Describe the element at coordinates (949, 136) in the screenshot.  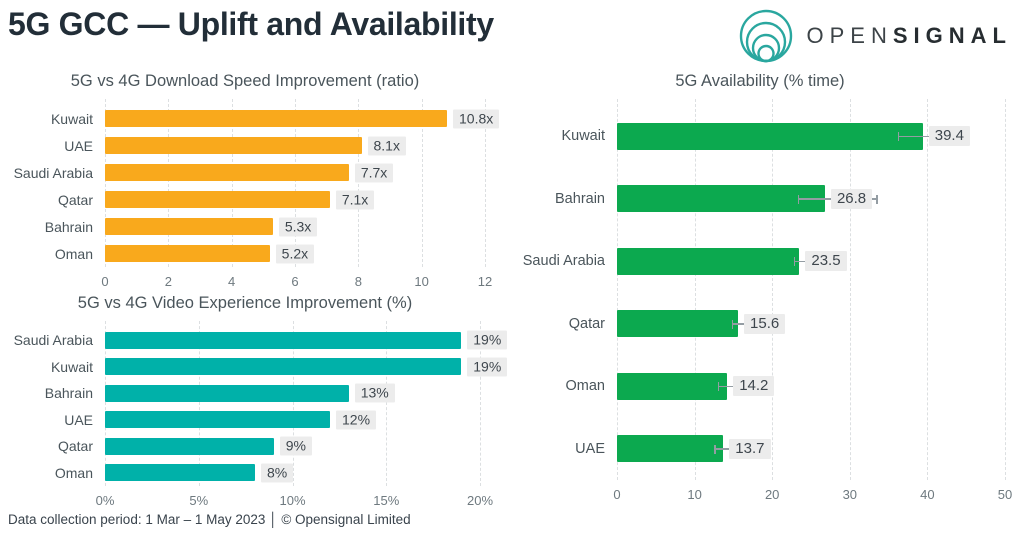
I see `value-label: 39.4` at that location.